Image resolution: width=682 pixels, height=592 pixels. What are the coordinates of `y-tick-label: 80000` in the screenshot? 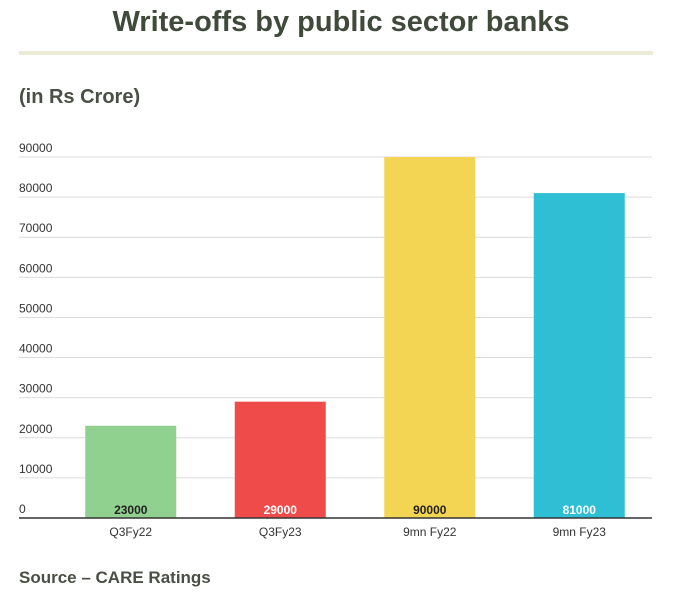 It's located at (36, 188).